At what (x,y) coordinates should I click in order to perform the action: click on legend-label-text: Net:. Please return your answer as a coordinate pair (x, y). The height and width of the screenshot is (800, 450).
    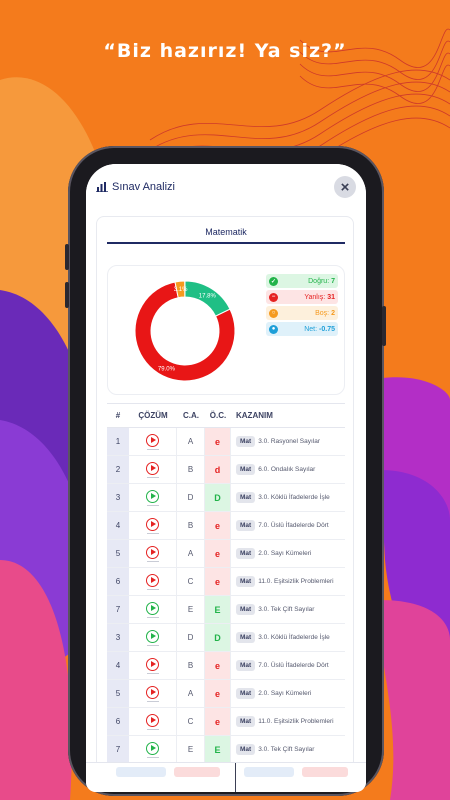
    Looking at the image, I should click on (311, 329).